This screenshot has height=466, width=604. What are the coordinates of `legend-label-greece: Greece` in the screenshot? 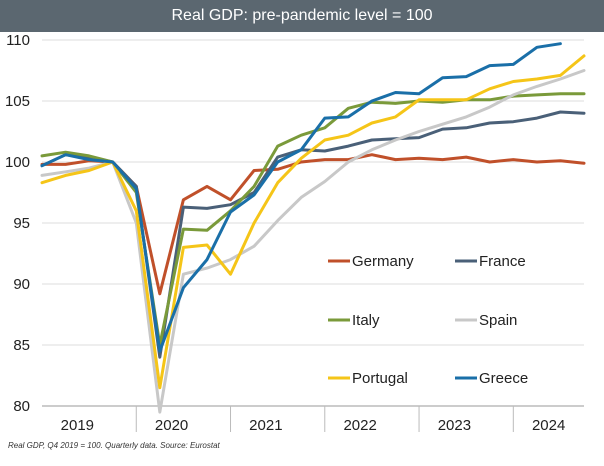 It's located at (503, 378).